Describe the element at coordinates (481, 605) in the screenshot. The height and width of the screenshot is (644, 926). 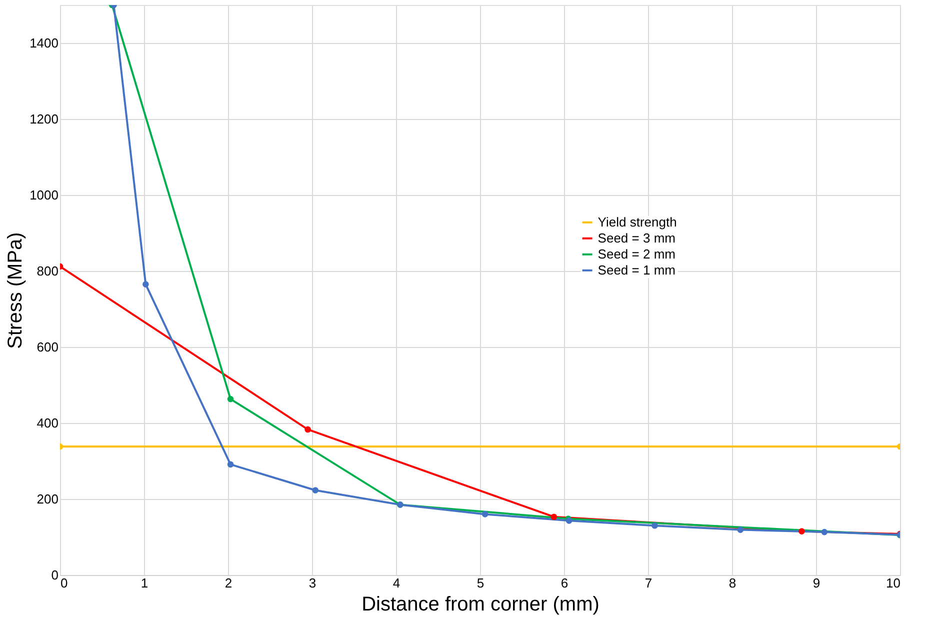
I see `x-axis-title: Distance from corner (mm)` at that location.